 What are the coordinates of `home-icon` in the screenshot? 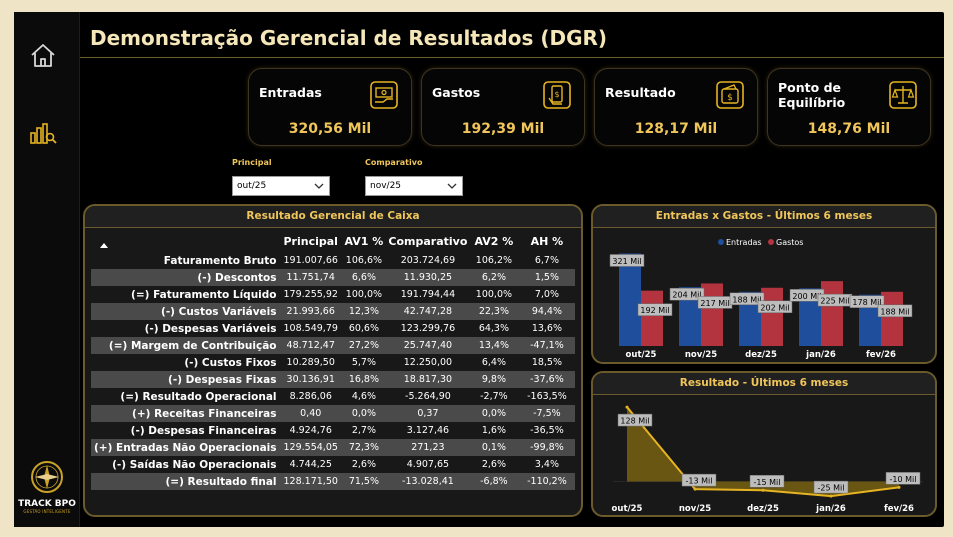 It's located at (43, 55).